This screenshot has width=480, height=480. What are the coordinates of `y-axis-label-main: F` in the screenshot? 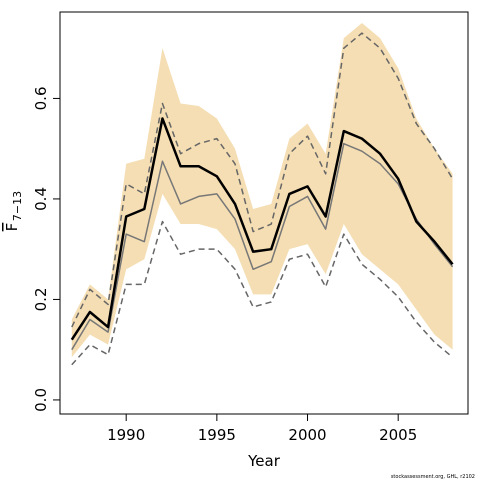 It's located at (12, 227).